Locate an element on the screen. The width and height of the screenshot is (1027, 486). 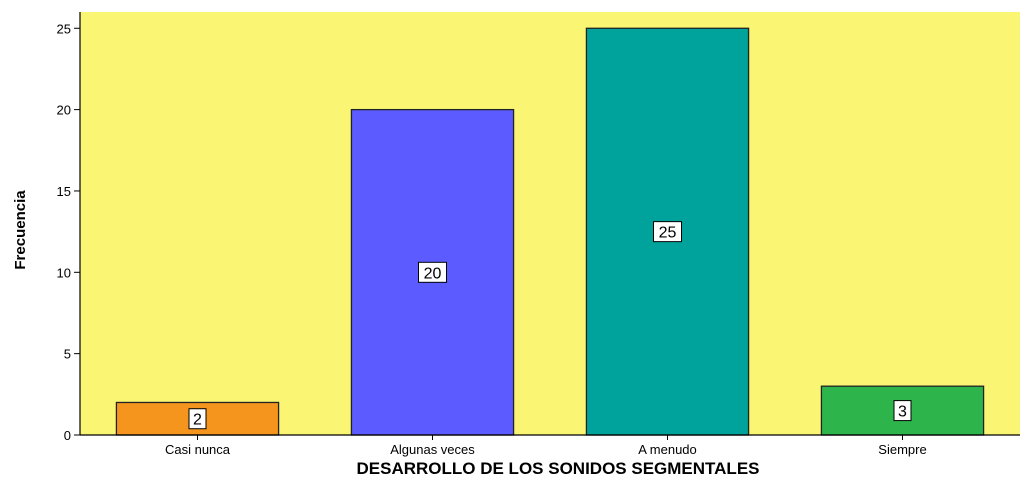
y-tick-label: 15 is located at coordinates (64, 191).